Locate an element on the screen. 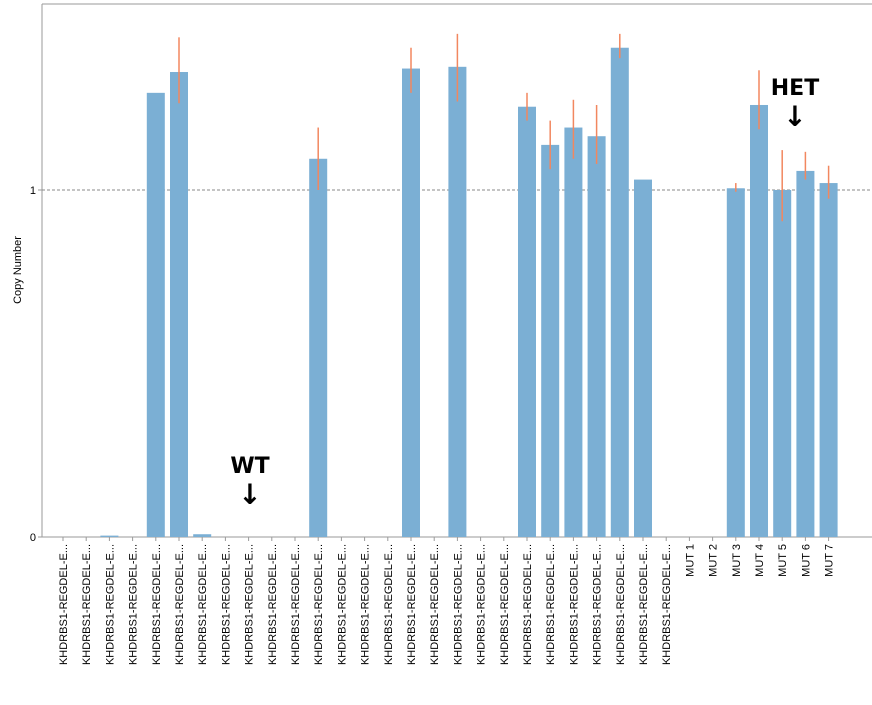  x-tick-label: MUT 7 is located at coordinates (830, 560).